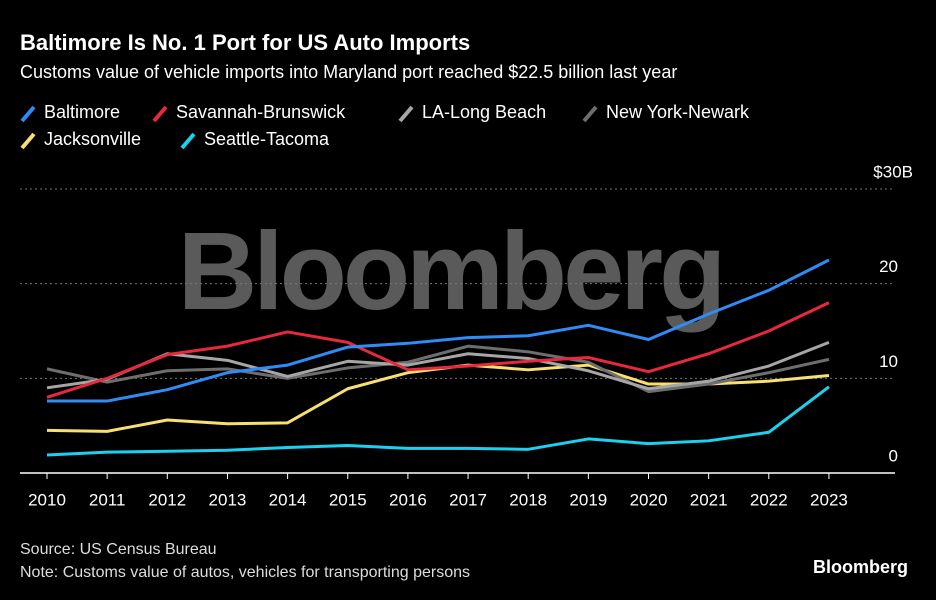  What do you see at coordinates (348, 499) in the screenshot?
I see `x-tick-label: 2015` at bounding box center [348, 499].